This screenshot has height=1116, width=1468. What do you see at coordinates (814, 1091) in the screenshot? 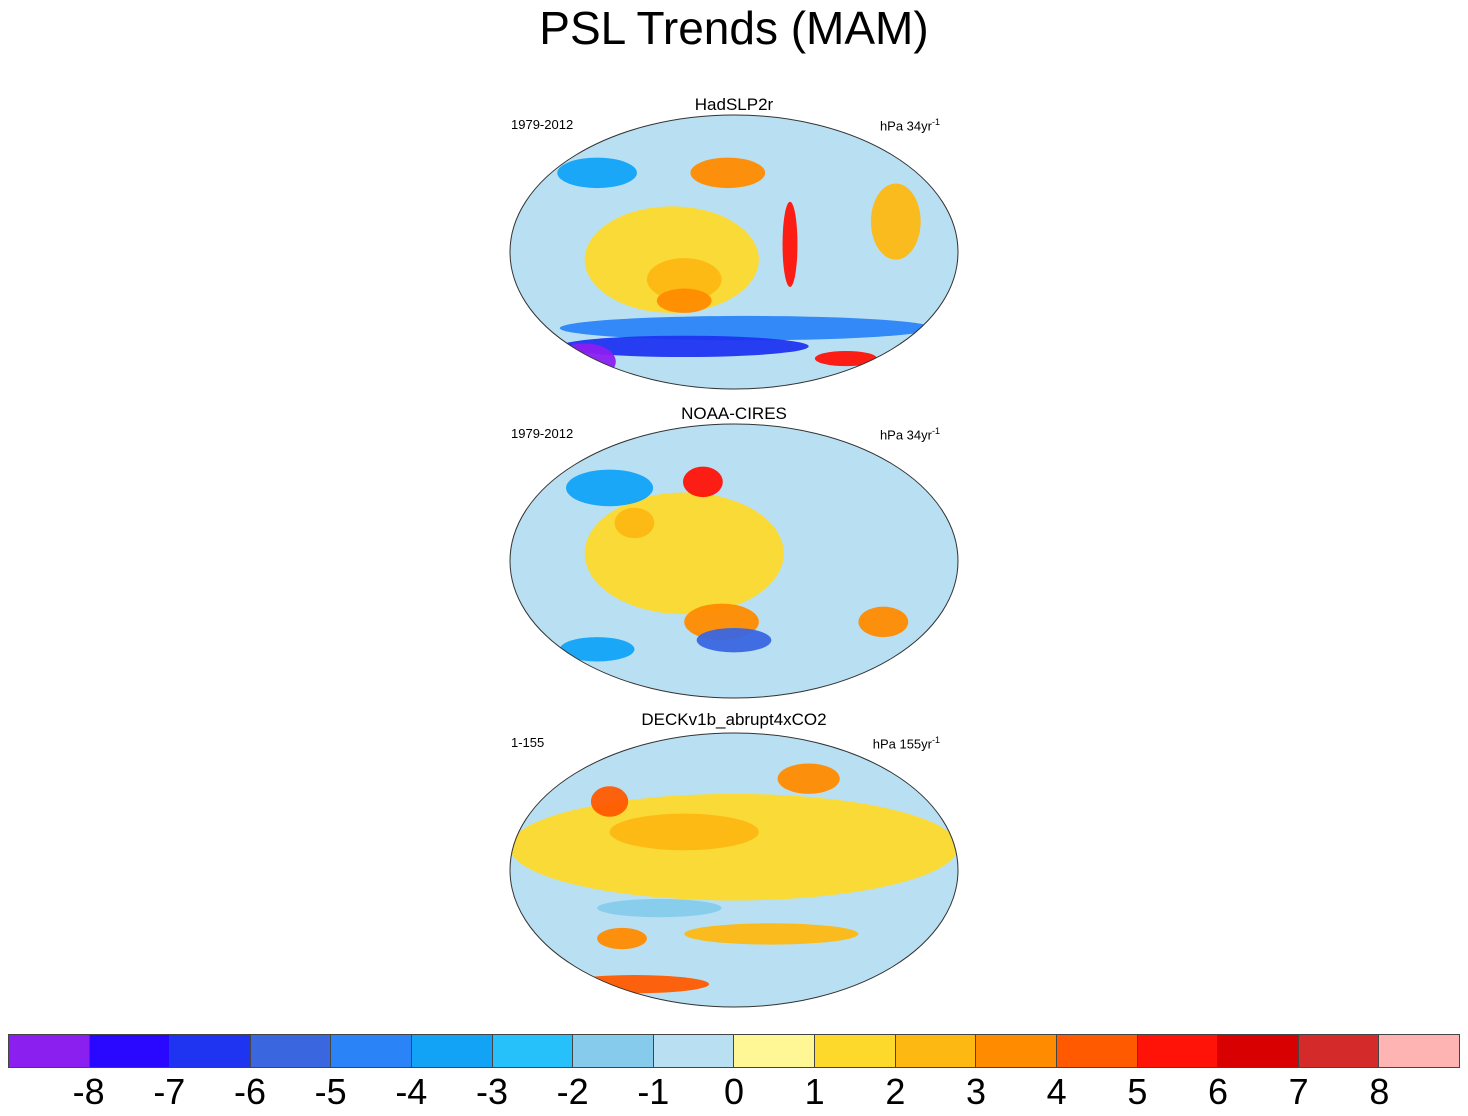
I see `colorbar-tick-label: 1` at bounding box center [814, 1091].